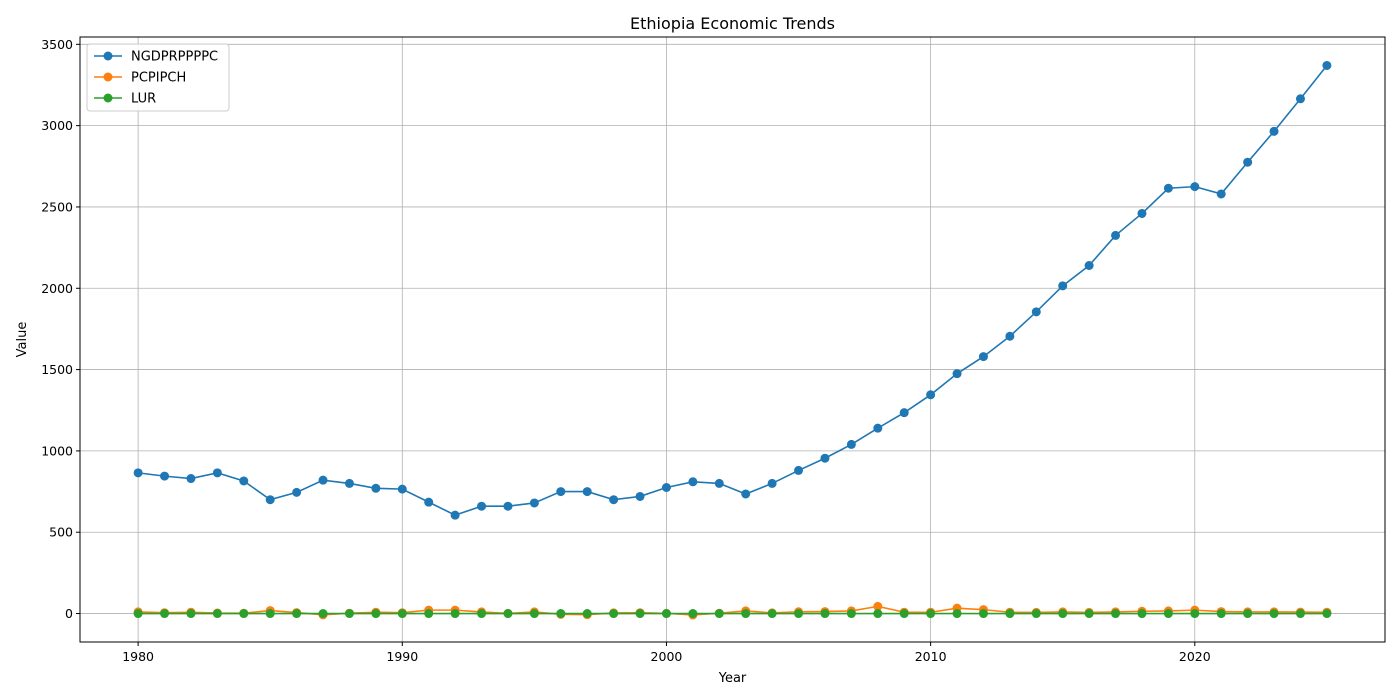 This screenshot has width=1400, height=700. What do you see at coordinates (732, 23) in the screenshot?
I see `chart-title: Ethiopia Economic Trends` at bounding box center [732, 23].